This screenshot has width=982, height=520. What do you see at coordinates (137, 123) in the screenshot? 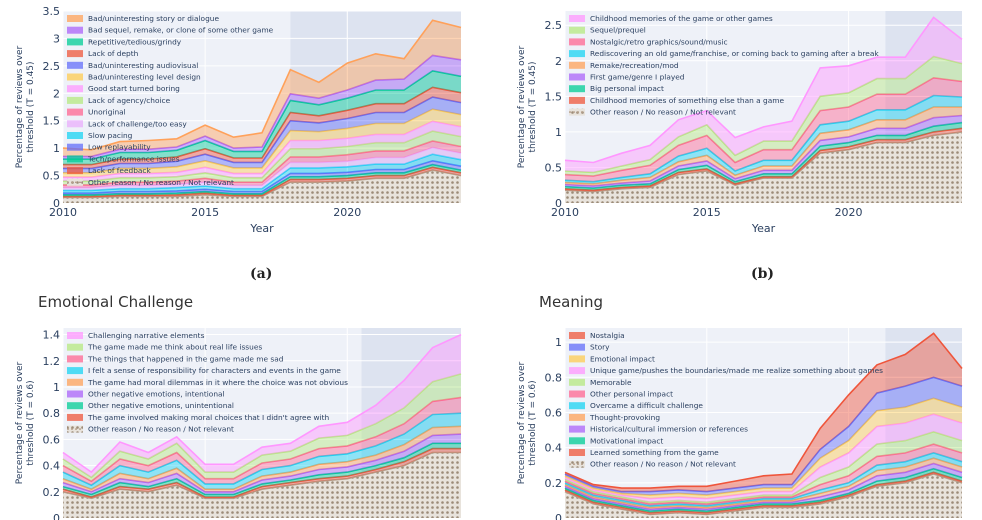
I see `legend-item: Lack of challenge/too easy` at bounding box center [137, 123].